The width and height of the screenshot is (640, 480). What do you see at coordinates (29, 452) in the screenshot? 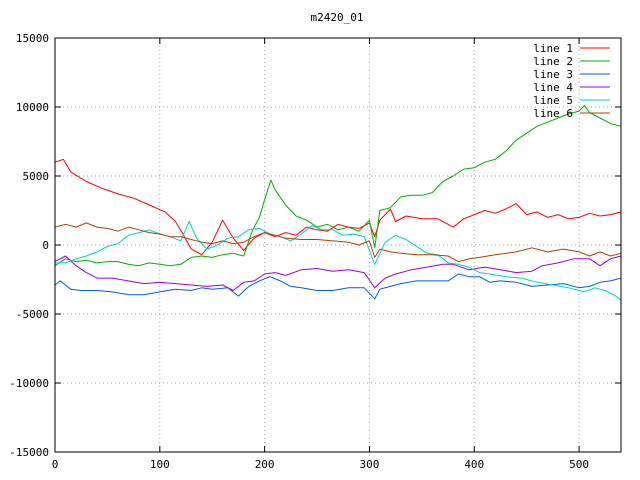
I see `y-tick-label: -15000` at bounding box center [29, 452].